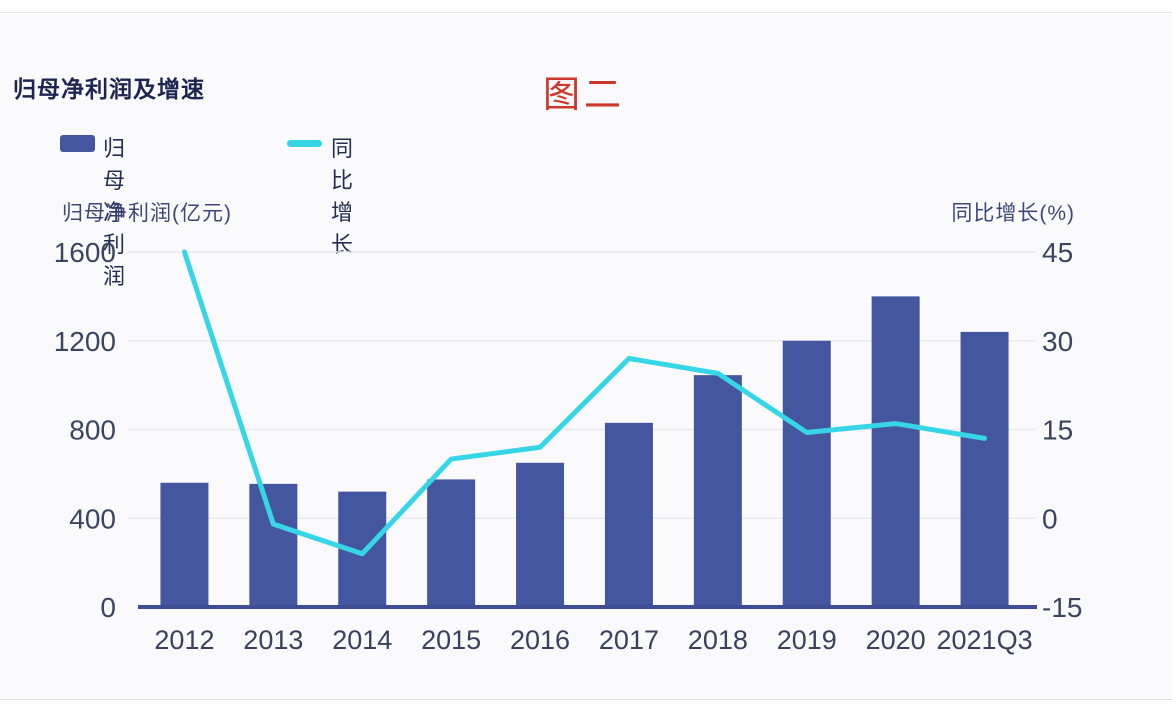  I want to click on bar-2015, so click(451, 543).